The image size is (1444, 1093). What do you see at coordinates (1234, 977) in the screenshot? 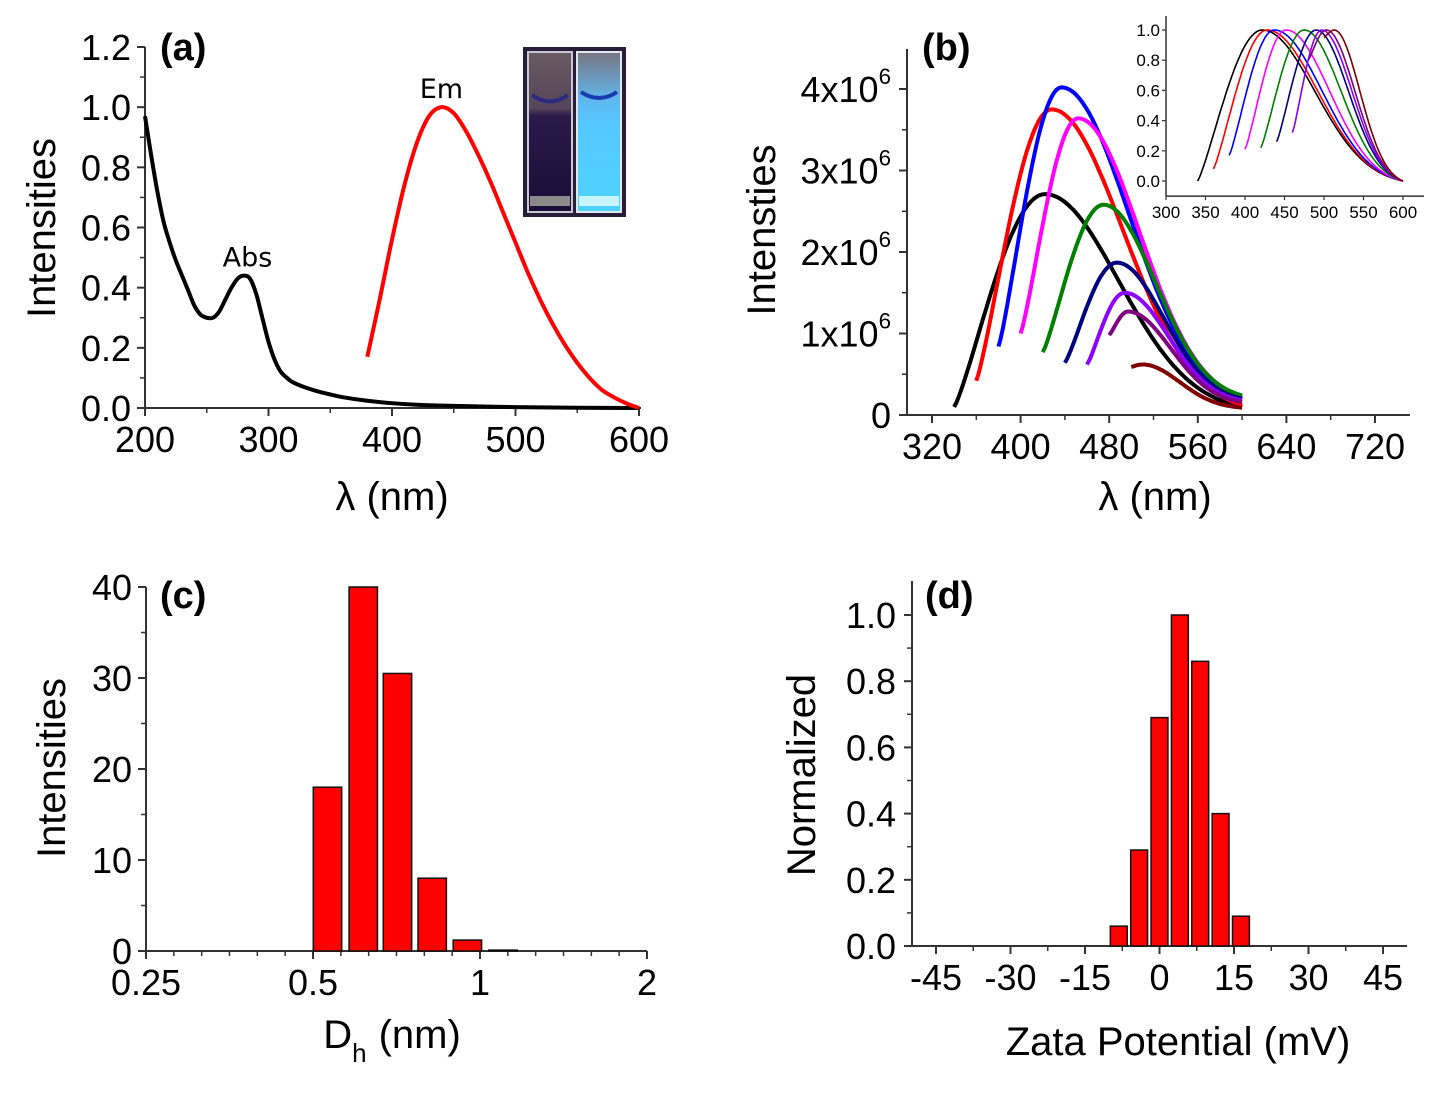
I see `x-tick-label: 15` at bounding box center [1234, 977].